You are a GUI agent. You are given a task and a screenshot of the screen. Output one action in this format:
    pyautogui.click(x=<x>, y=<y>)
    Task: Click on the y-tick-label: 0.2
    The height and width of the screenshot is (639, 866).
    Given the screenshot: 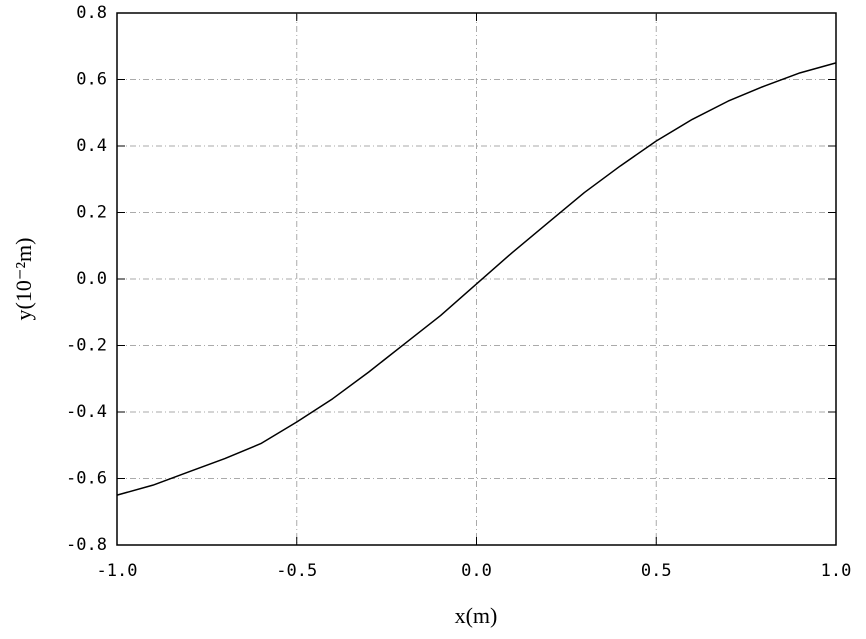 What is the action you would take?
    pyautogui.click(x=91, y=213)
    